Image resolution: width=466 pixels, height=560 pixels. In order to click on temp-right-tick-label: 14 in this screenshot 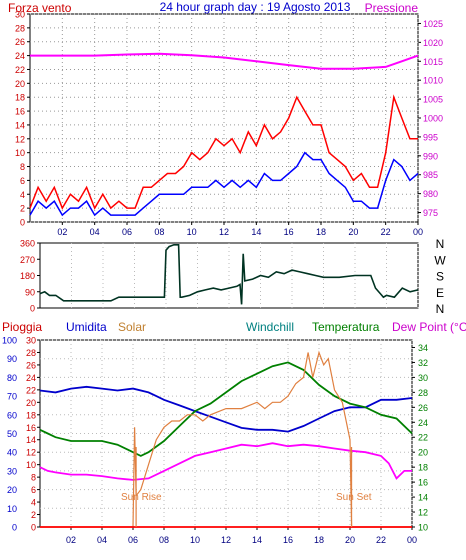, I will do `click(423, 498)`.